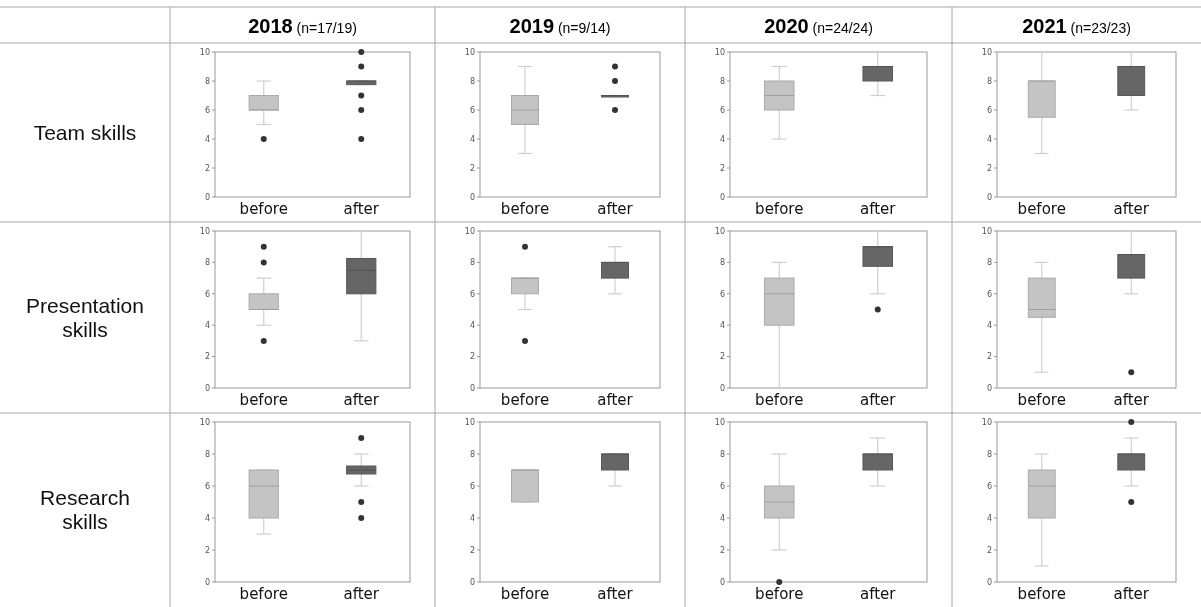 The image size is (1201, 607). I want to click on chart-title: 2021 (n=23/23), so click(1076, 26).